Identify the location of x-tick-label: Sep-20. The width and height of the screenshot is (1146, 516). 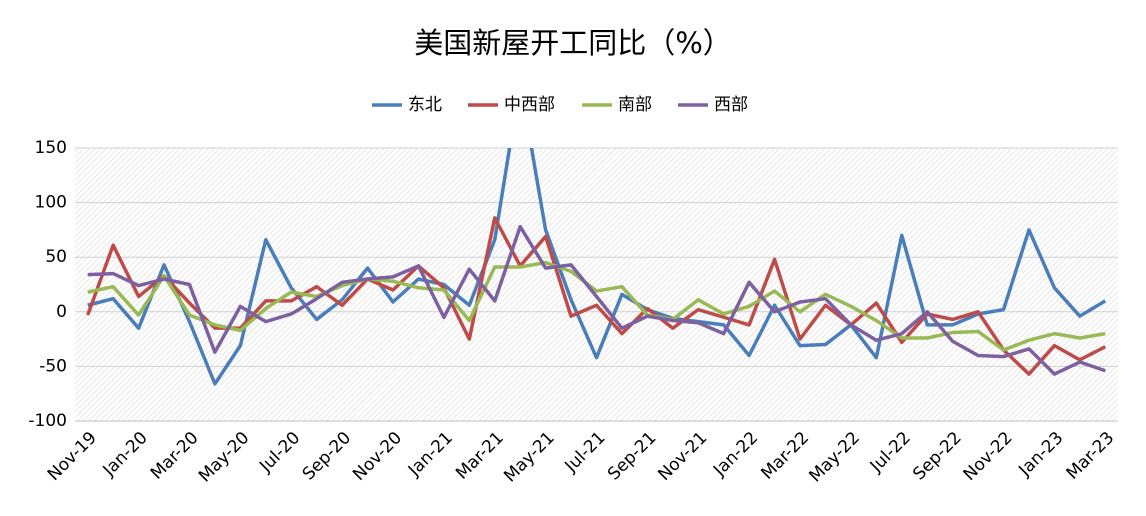
(327, 456).